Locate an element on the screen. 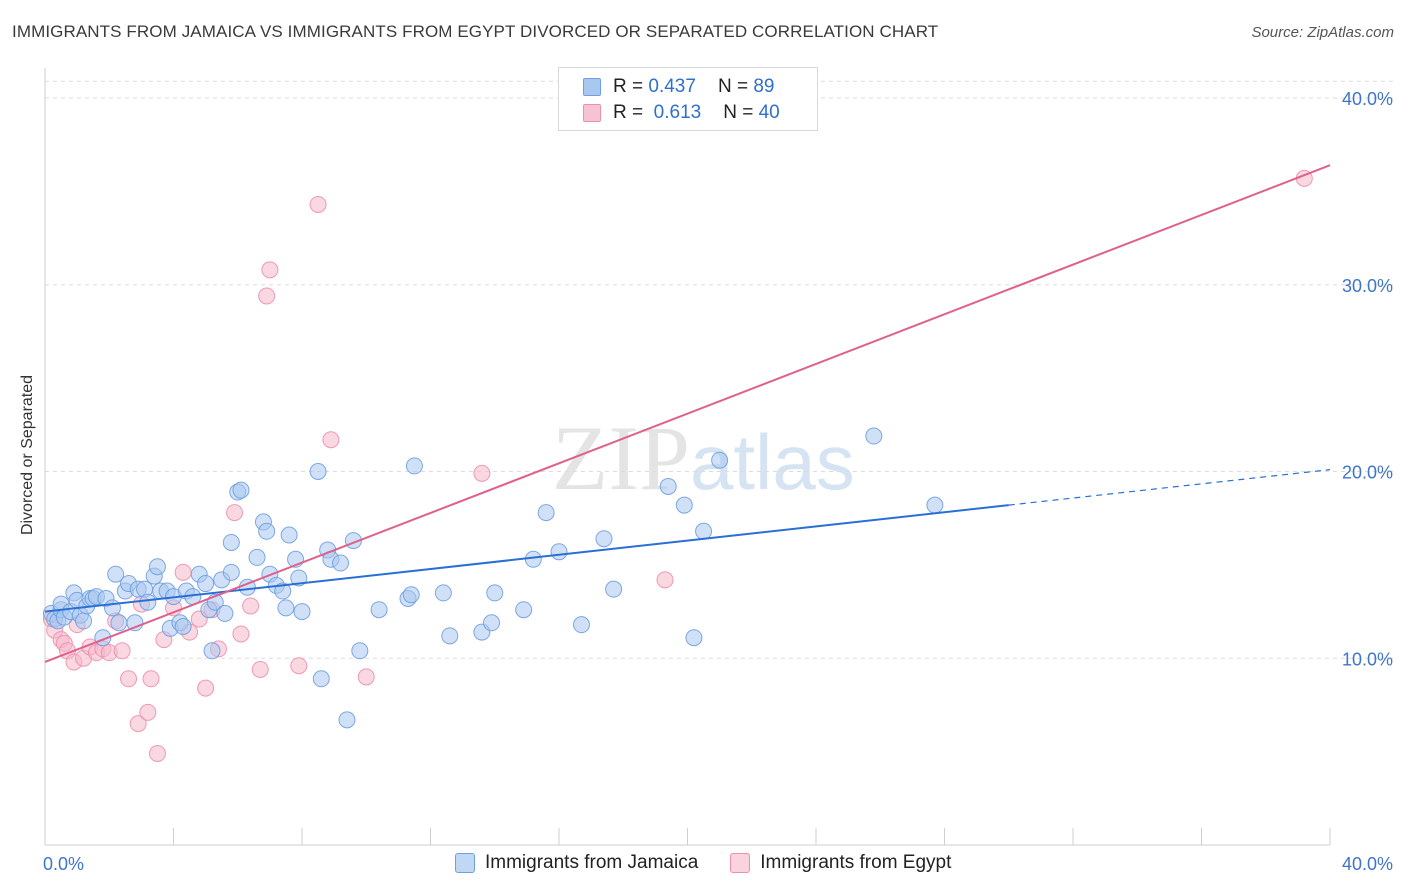 This screenshot has width=1406, height=892. legend-r-value: 0.437 is located at coordinates (672, 86).